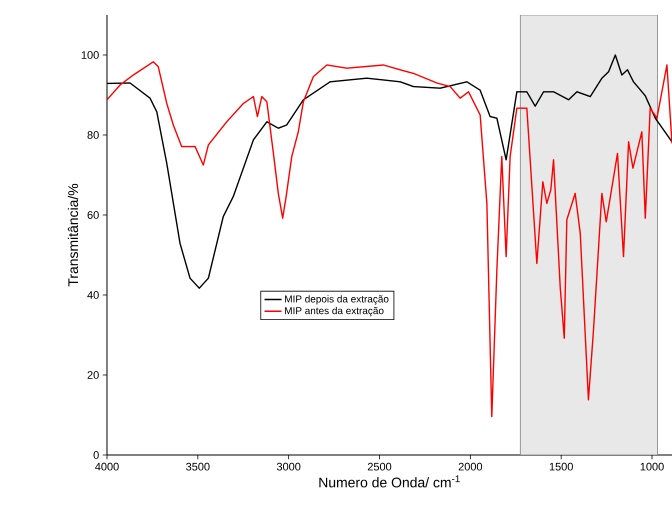 The width and height of the screenshot is (672, 515). I want to click on y-tick-label: 60, so click(93, 215).